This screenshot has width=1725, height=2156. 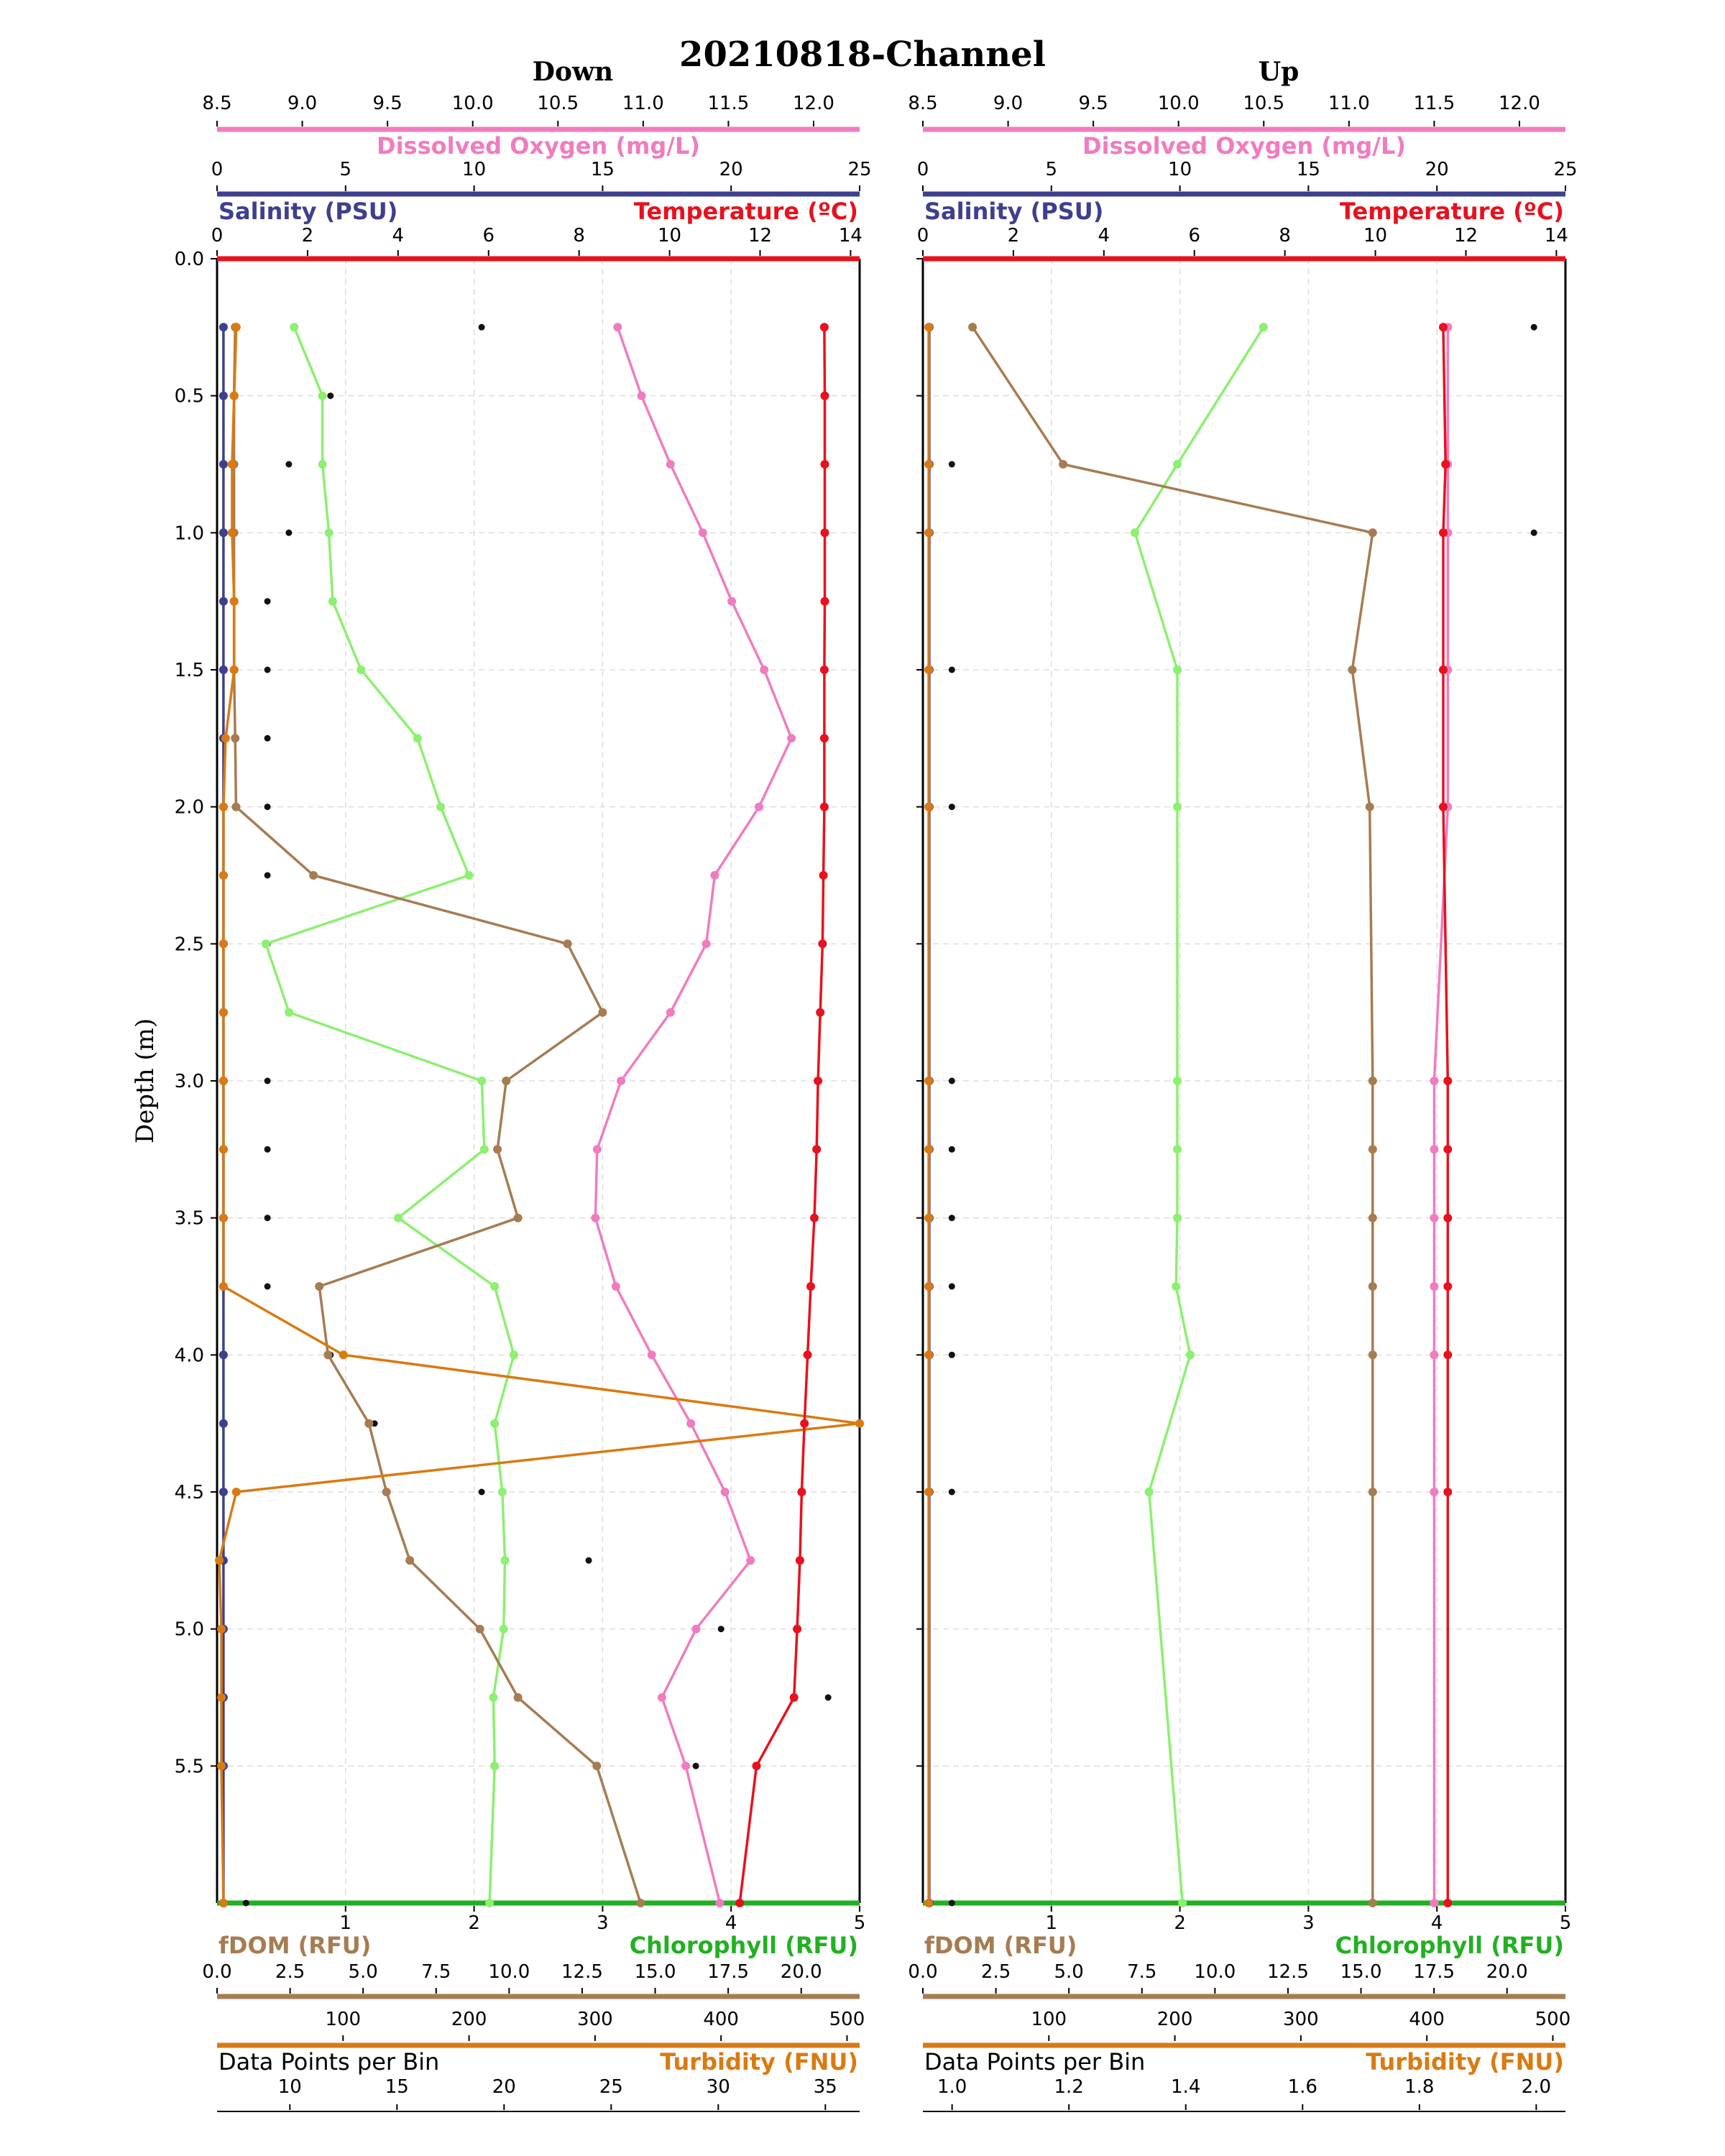 I want to click on do-axis-tick-label: 8.5, so click(x=922, y=103).